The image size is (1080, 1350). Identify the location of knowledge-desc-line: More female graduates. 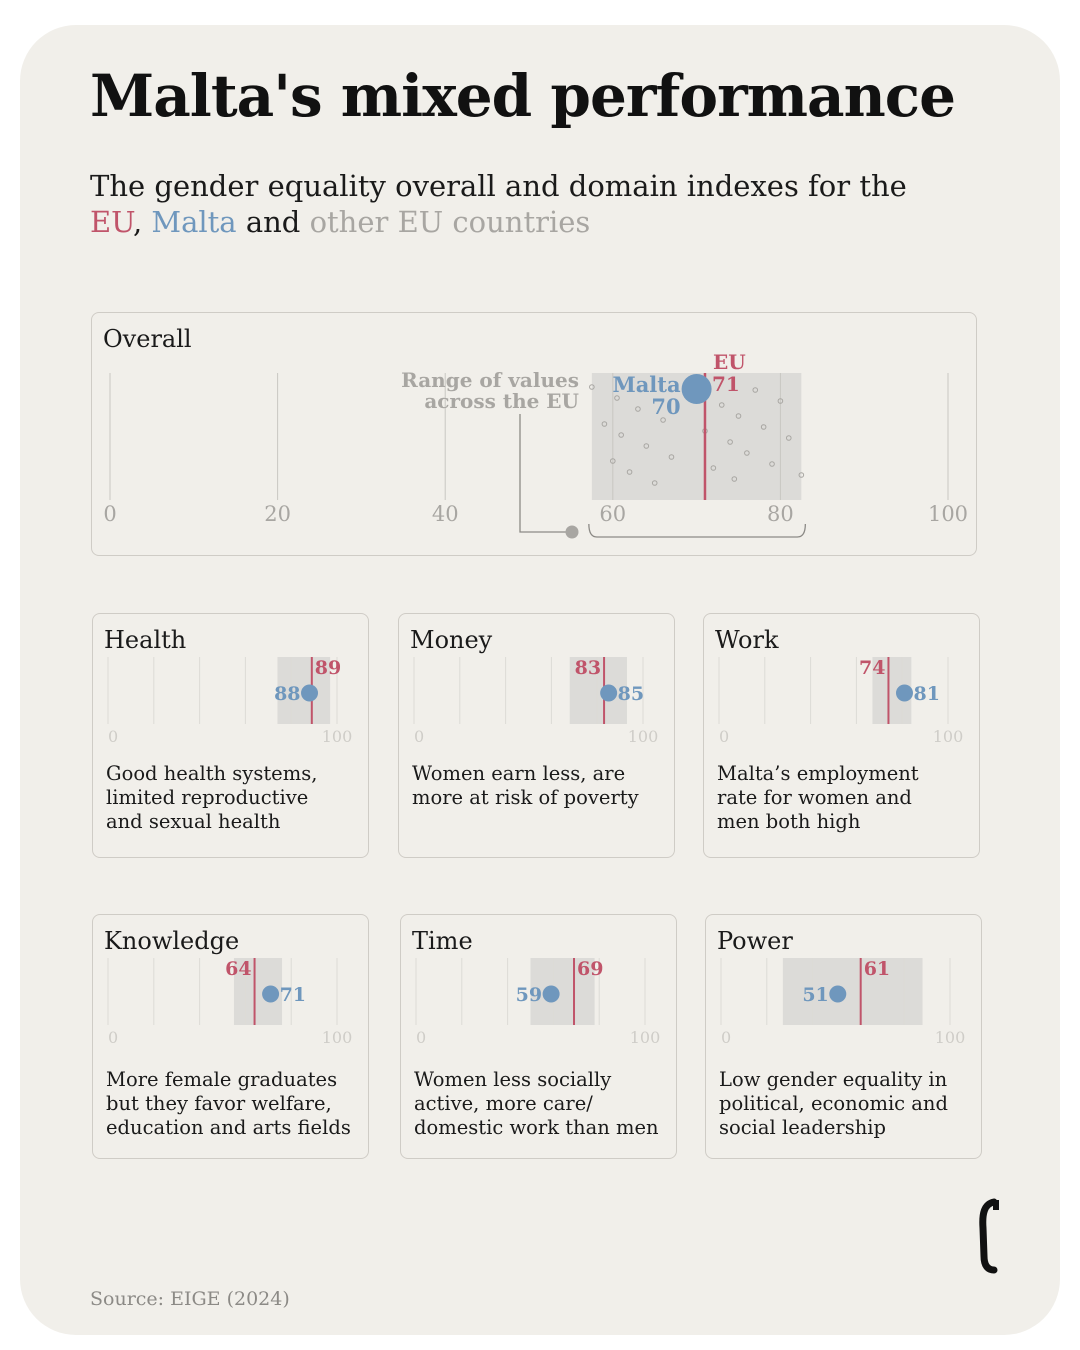
(222, 1079).